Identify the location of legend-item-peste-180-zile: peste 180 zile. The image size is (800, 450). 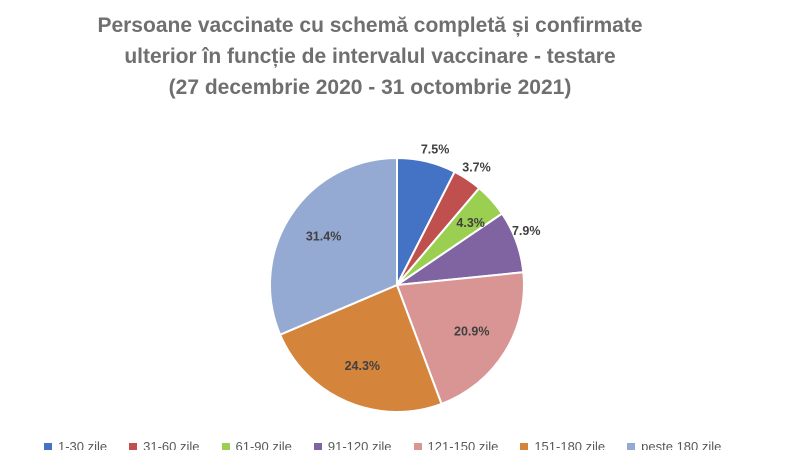
(674, 444).